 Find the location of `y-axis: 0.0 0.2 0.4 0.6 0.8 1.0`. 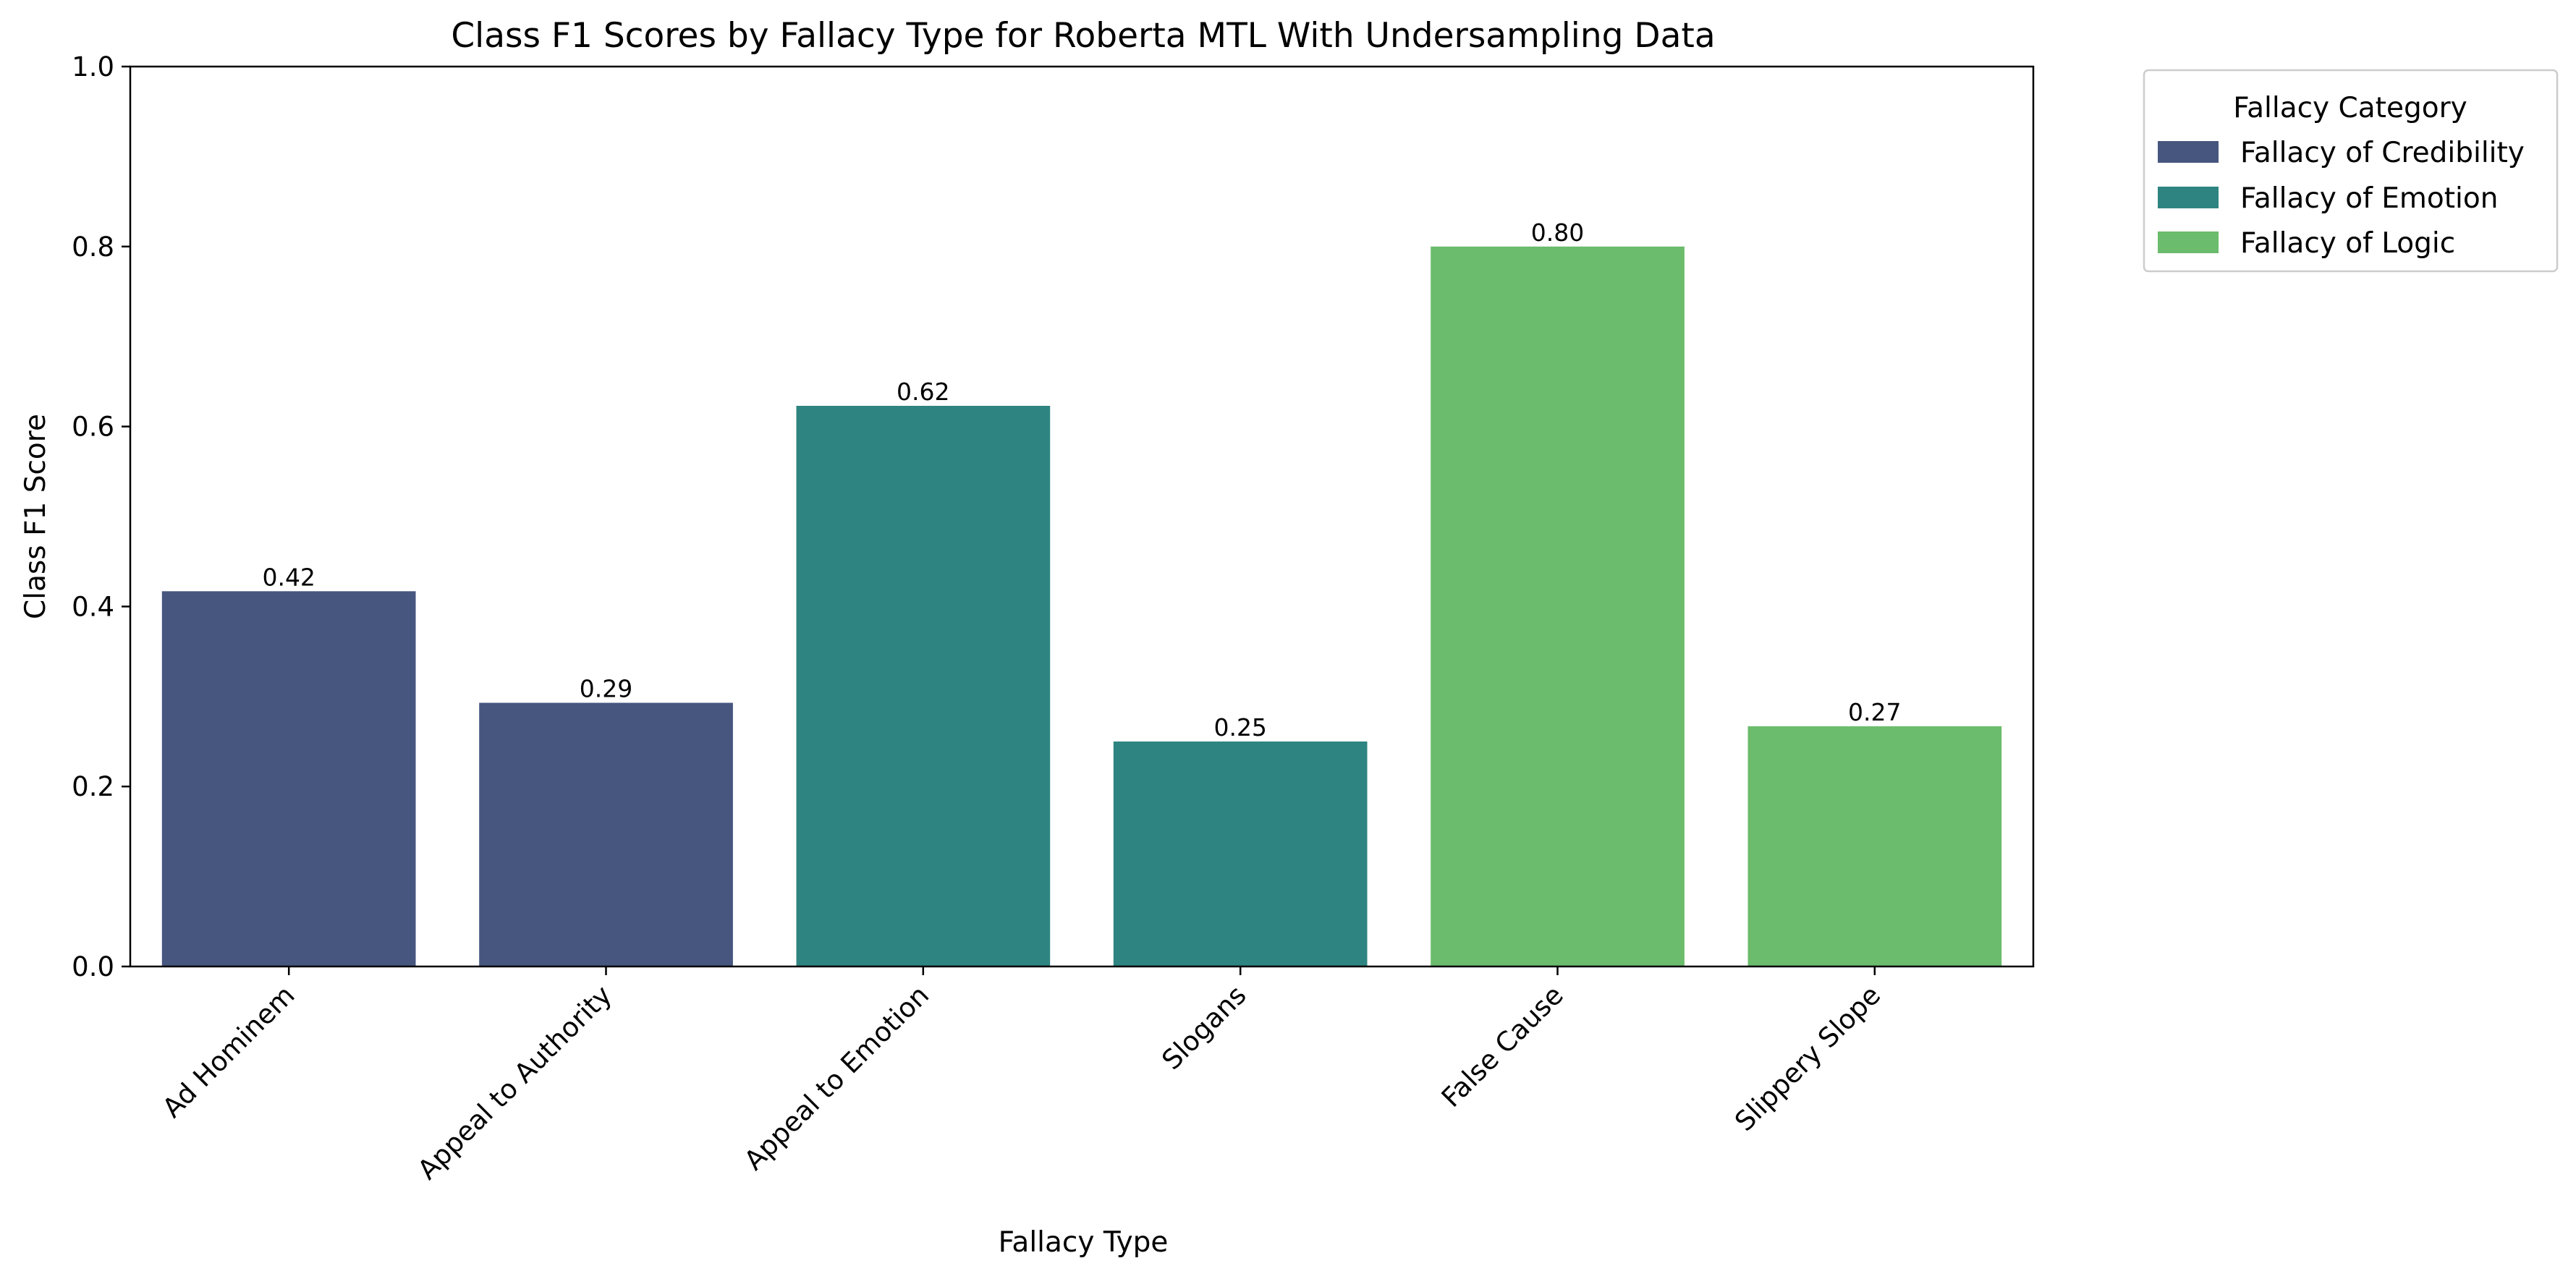

y-axis: 0.0 0.2 0.4 0.6 0.8 1.0 is located at coordinates (101, 516).